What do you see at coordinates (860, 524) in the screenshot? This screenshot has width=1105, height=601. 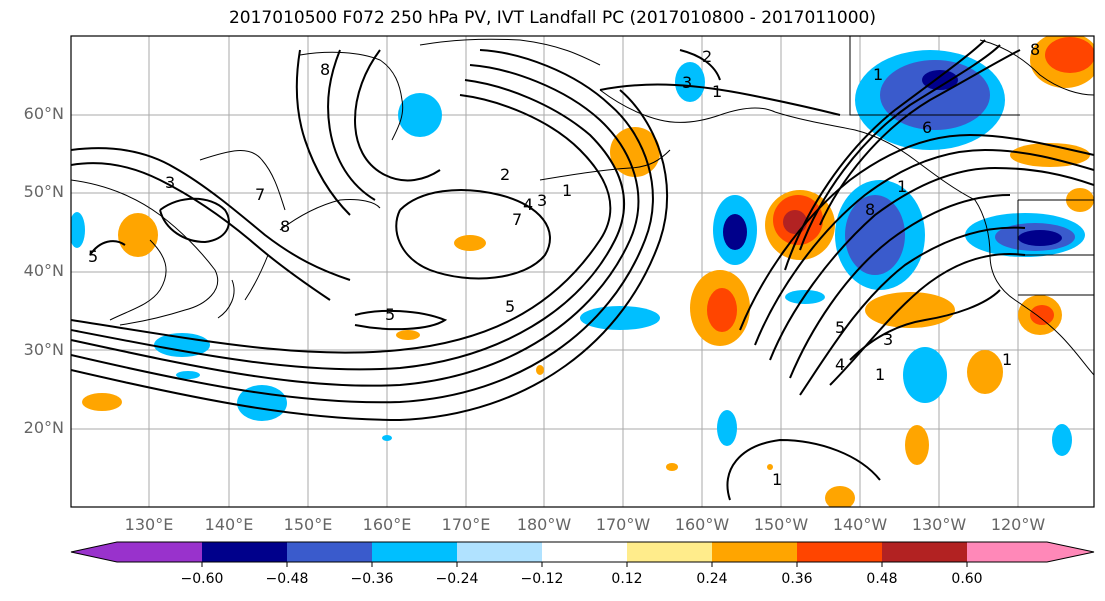 I see `lon-label: 140°W` at bounding box center [860, 524].